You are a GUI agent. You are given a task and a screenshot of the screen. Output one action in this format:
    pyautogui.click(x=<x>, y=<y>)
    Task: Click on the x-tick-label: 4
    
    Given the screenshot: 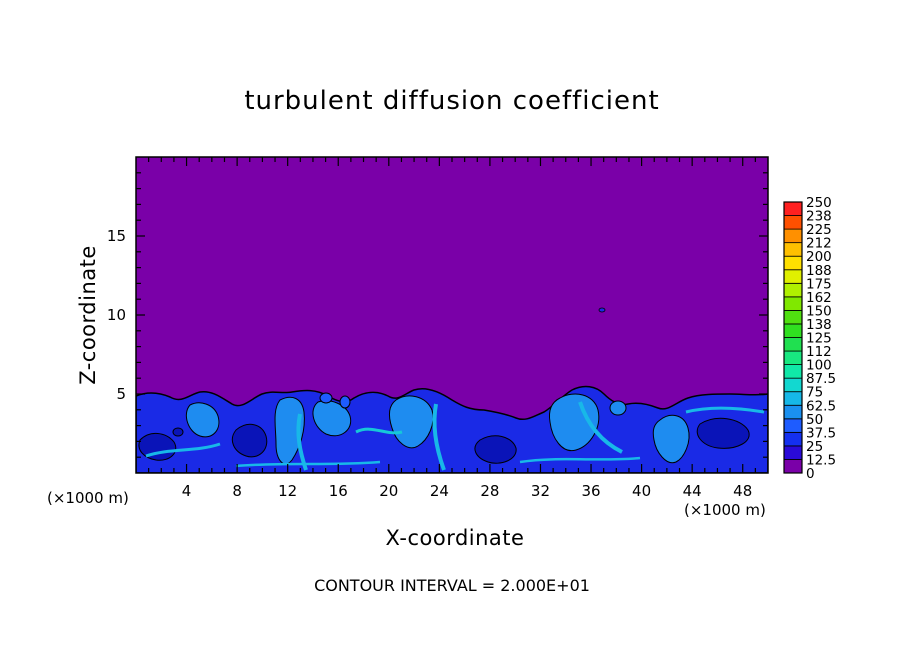 What is the action you would take?
    pyautogui.click(x=187, y=491)
    